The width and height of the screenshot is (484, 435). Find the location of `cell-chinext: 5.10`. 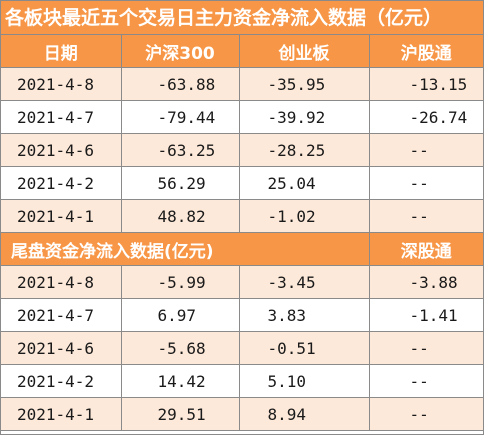

cell-chinext: 5.10 is located at coordinates (304, 381).